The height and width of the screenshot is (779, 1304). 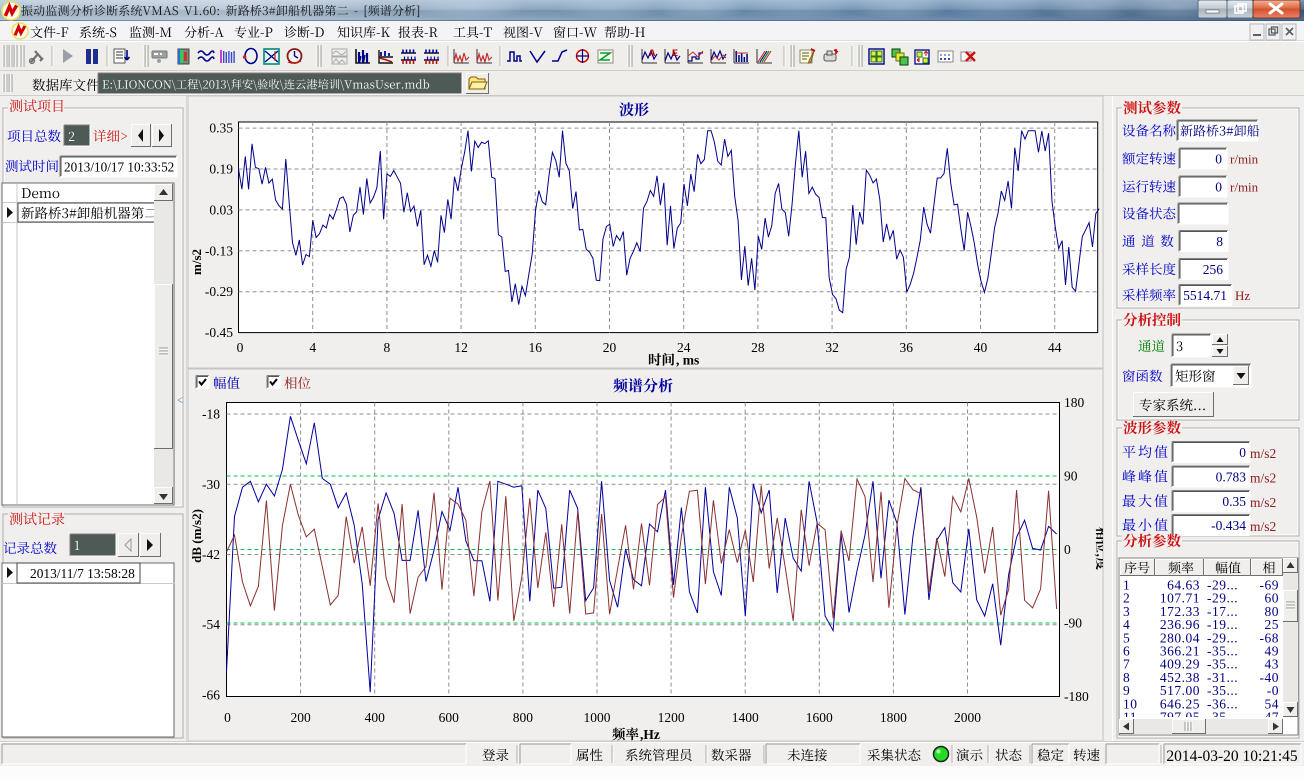 What do you see at coordinates (1180, 664) in the screenshot?
I see `svg-text: 409.29` at bounding box center [1180, 664].